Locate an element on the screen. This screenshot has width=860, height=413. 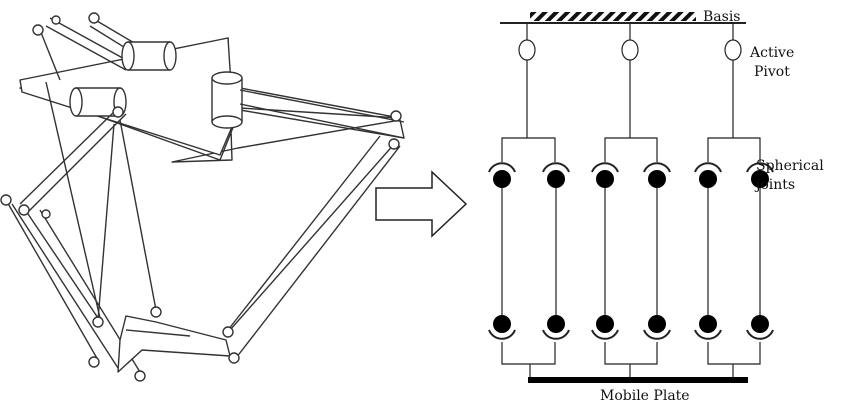
basis-label: Basis is located at coordinates (721, 17).